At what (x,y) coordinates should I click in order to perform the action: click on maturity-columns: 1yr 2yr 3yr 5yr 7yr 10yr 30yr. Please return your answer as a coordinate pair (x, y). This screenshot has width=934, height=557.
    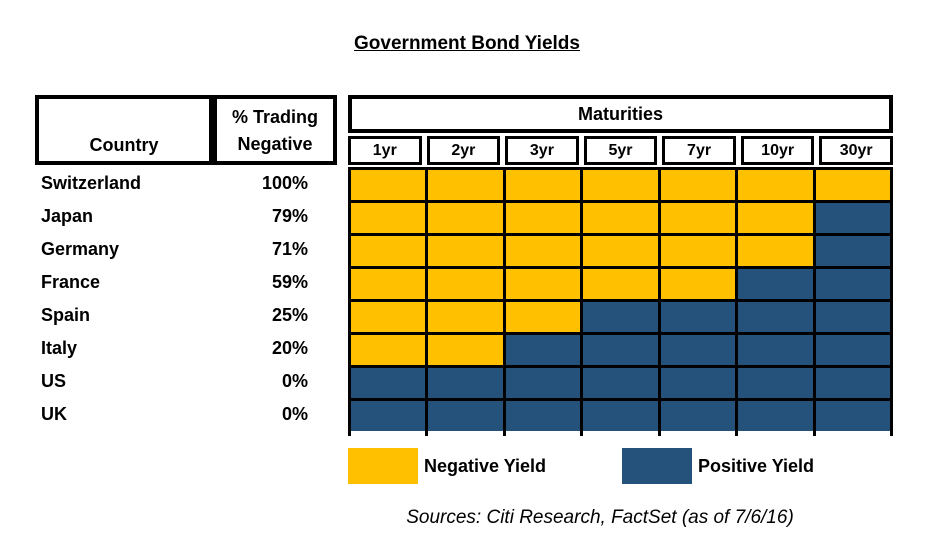
    Looking at the image, I should click on (620, 150).